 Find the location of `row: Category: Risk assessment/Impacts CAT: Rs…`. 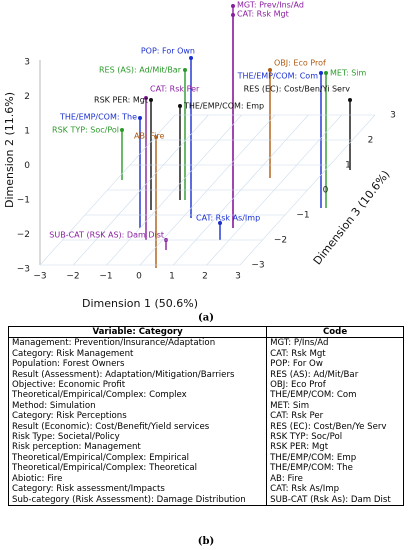

row: Category: Risk assessment/Impacts CAT: Rs… is located at coordinates (205, 489).